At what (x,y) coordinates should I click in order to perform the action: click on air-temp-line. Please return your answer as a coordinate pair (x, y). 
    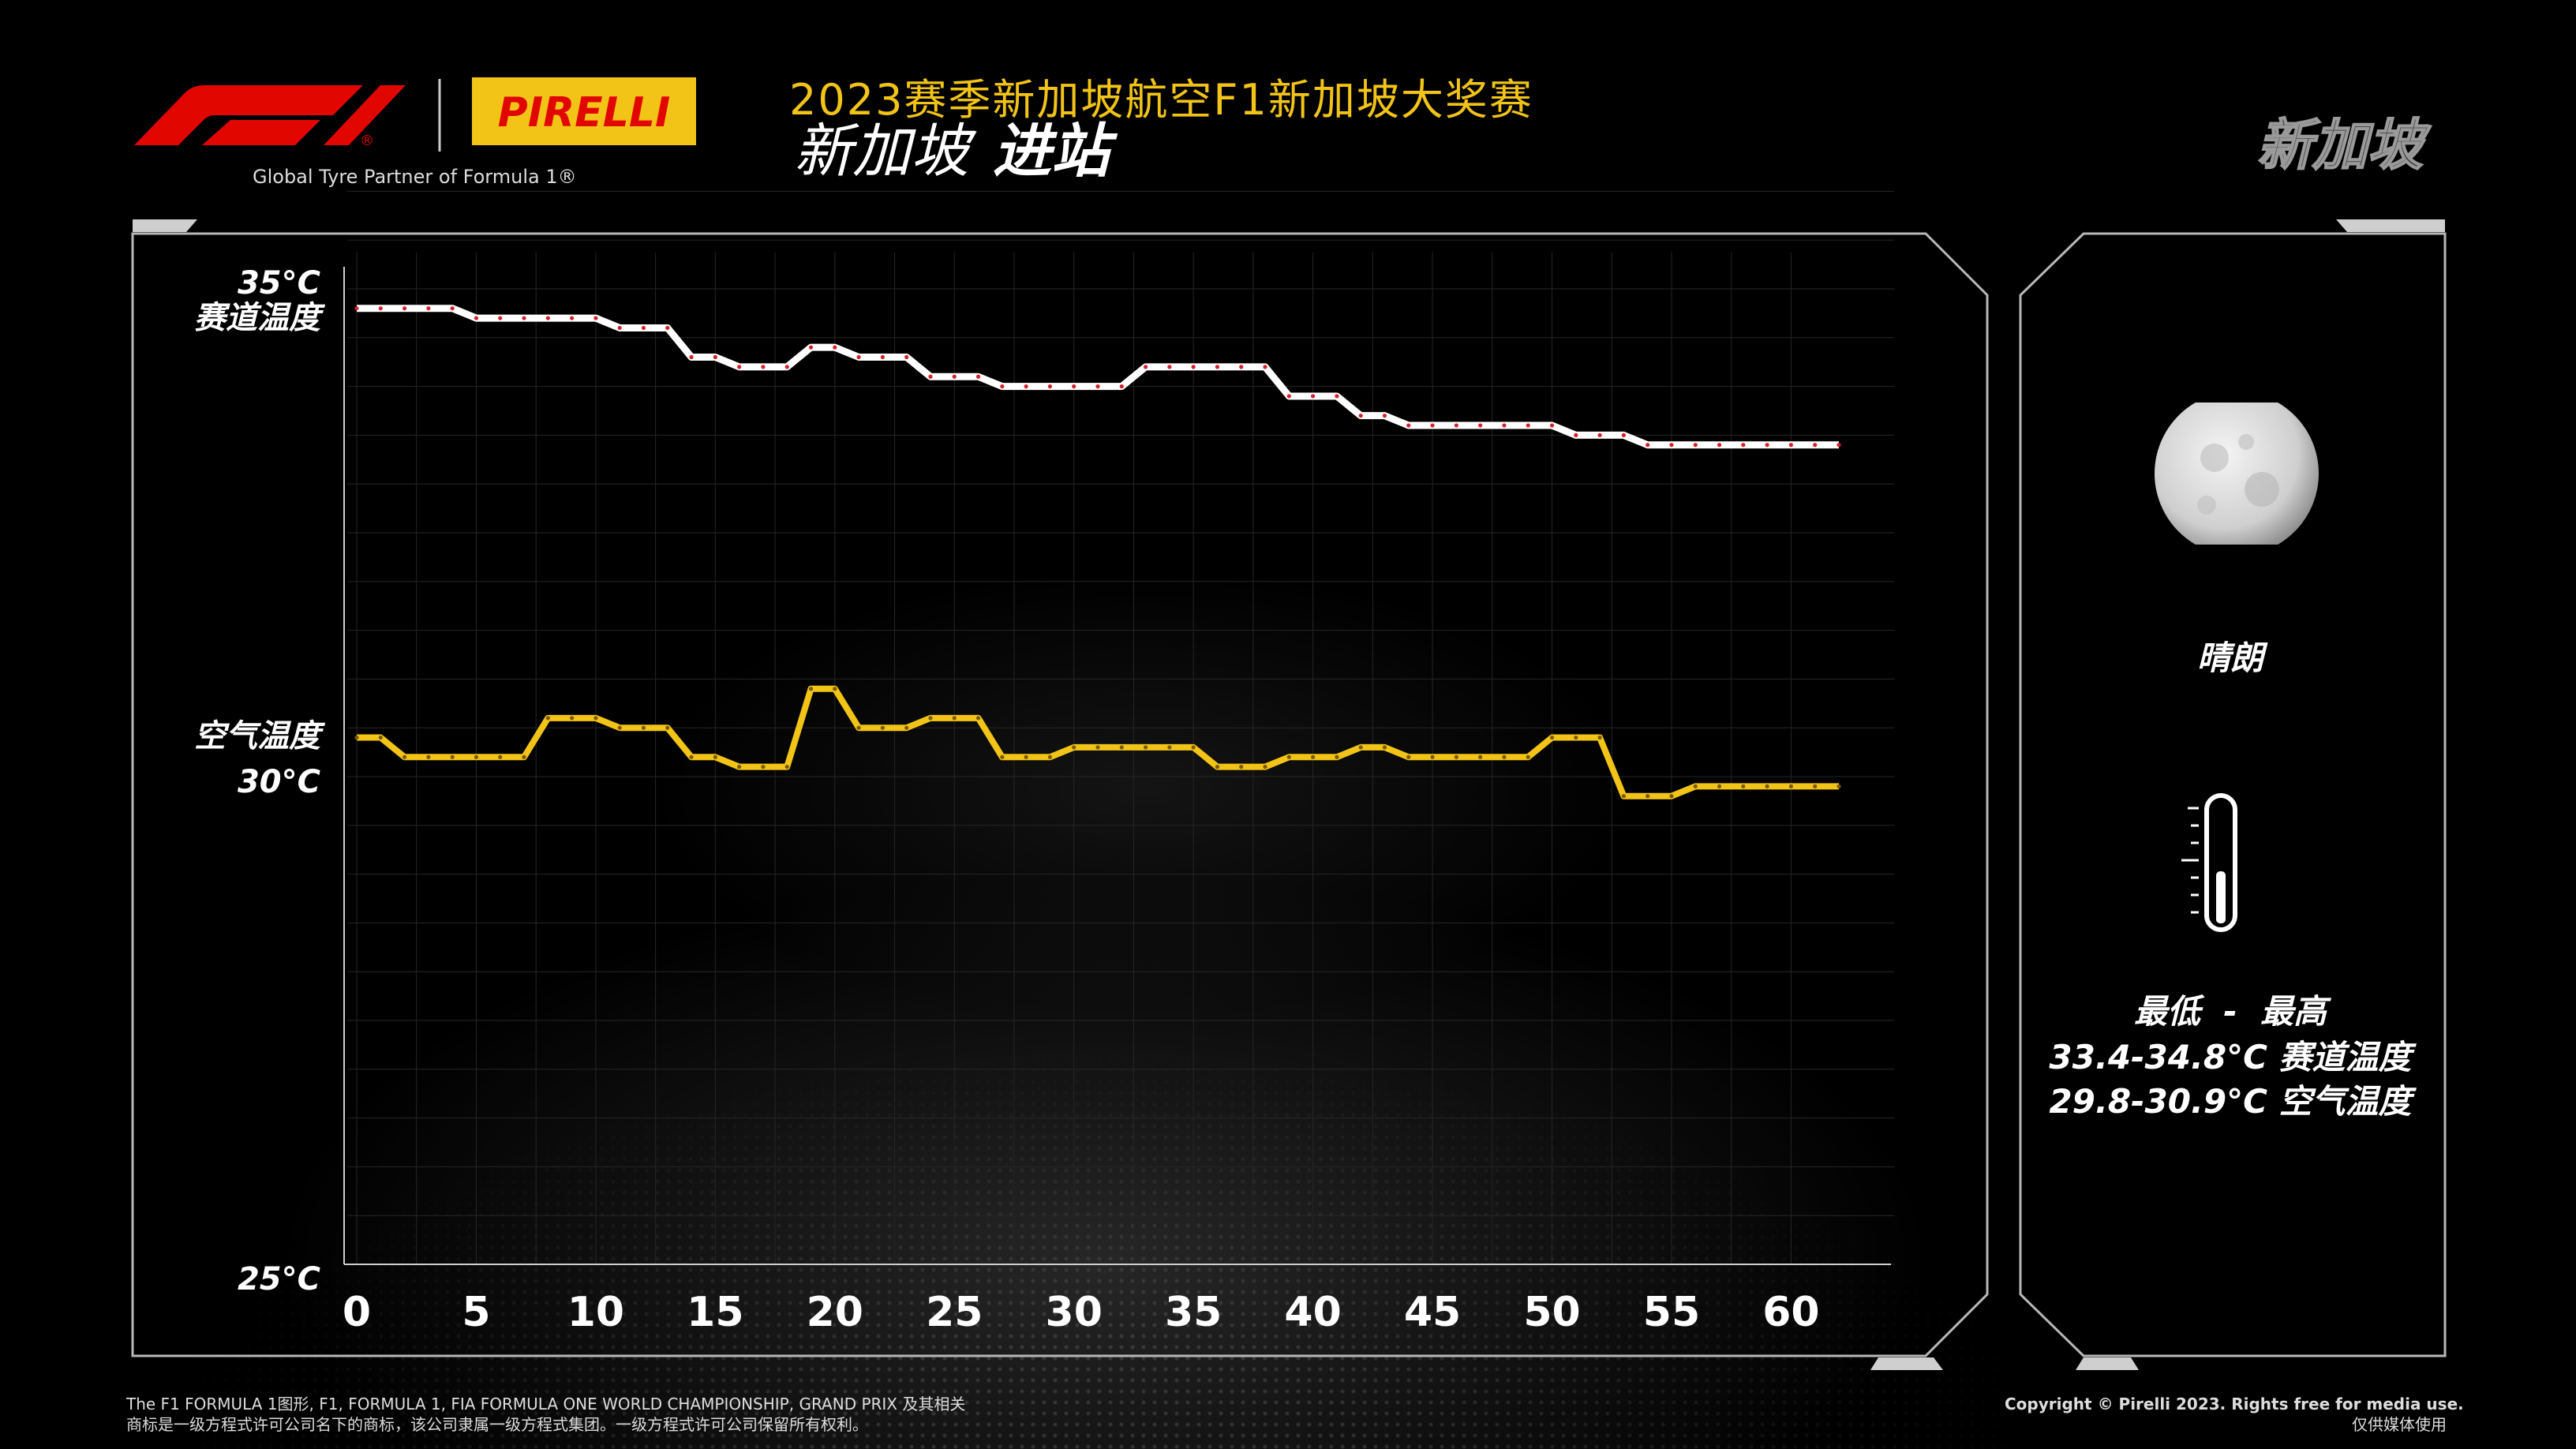
    Looking at the image, I should click on (1098, 742).